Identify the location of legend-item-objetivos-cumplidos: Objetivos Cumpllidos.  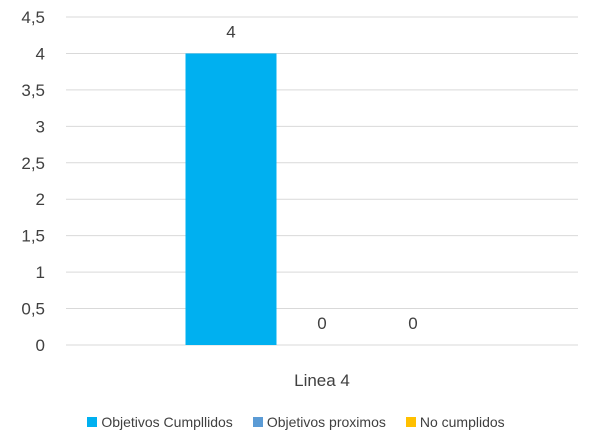
(160, 422).